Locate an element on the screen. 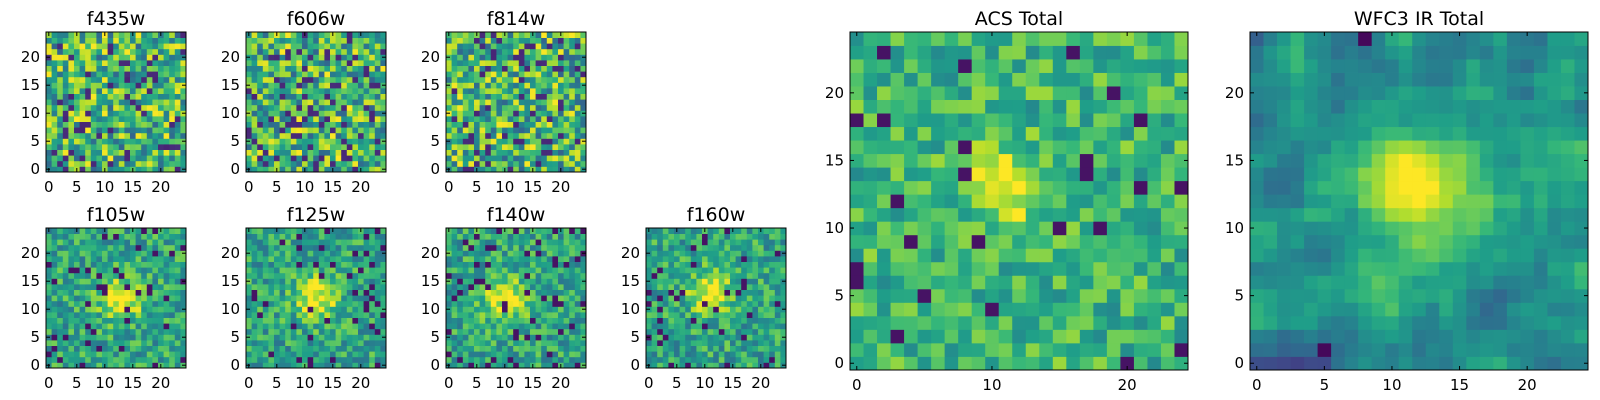 The height and width of the screenshot is (400, 1600). y-tick-label: 10 is located at coordinates (230, 309).